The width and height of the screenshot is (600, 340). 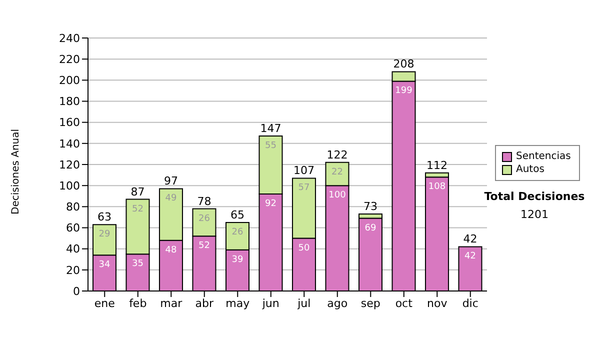 What do you see at coordinates (530, 169) in the screenshot?
I see `legend-label: Autos` at bounding box center [530, 169].